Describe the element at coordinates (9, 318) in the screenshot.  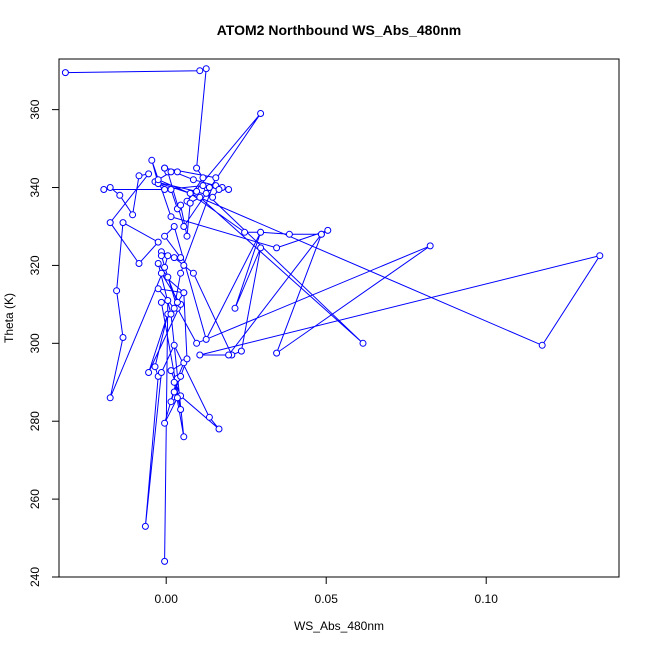
I see `y-axis-label: Theta (K)` at that location.